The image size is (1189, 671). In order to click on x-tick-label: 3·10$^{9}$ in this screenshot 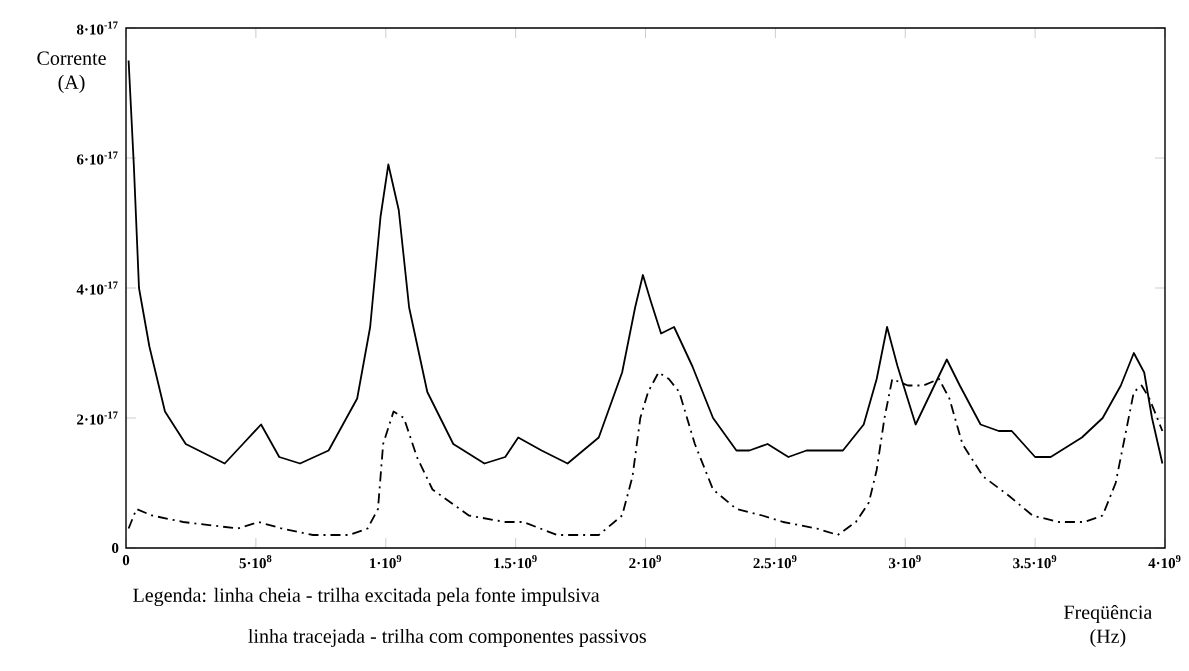, I will do `click(904, 562)`.